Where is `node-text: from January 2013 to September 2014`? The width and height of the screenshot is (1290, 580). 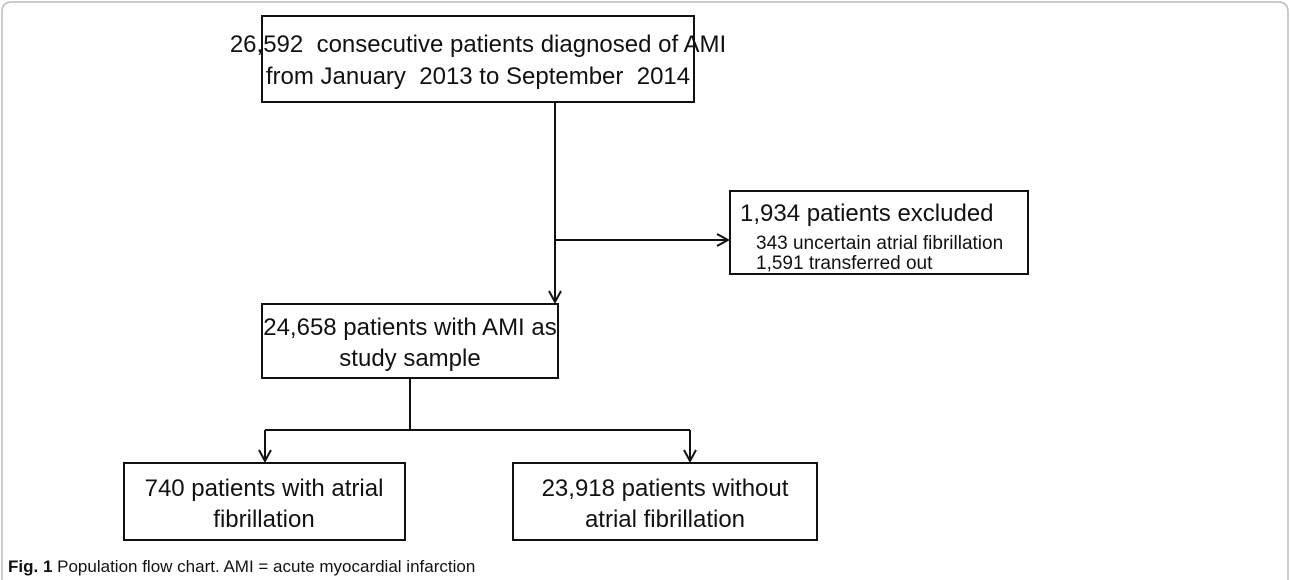
node-text: from January 2013 to September 2014 is located at coordinates (478, 76).